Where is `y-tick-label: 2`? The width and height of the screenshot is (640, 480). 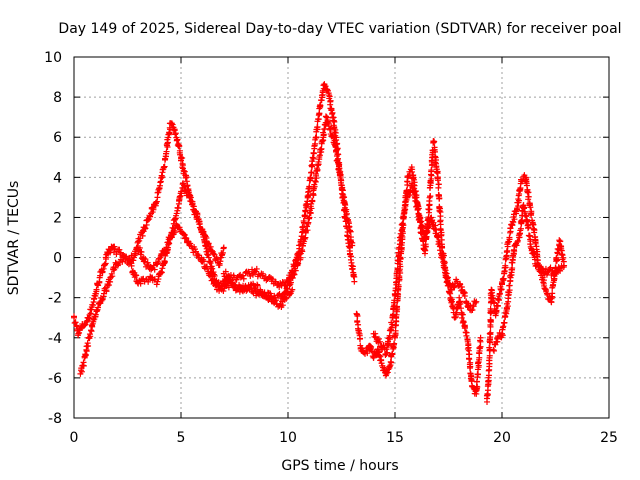
y-tick-label: 2 is located at coordinates (57, 218).